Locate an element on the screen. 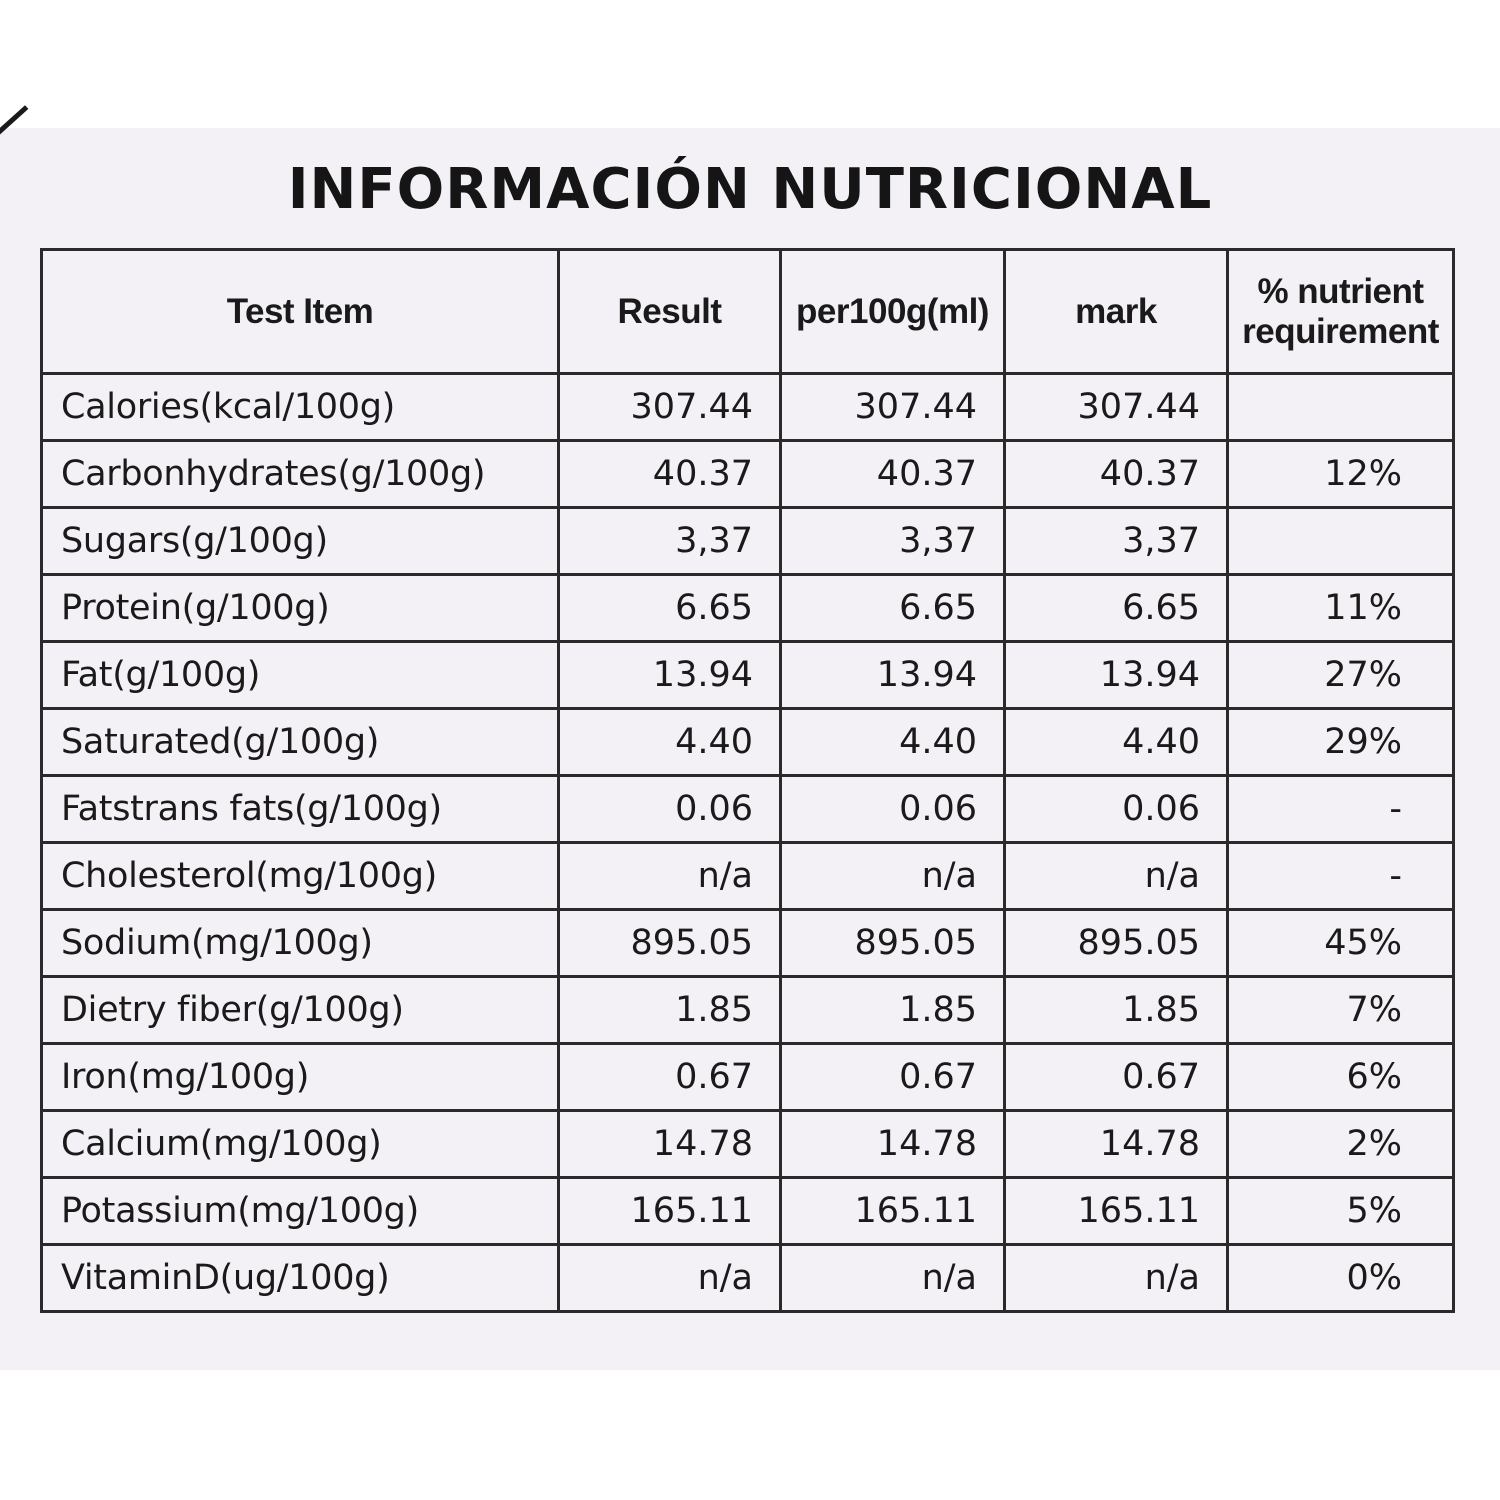  cell-mark: 40.37 is located at coordinates (1116, 474).